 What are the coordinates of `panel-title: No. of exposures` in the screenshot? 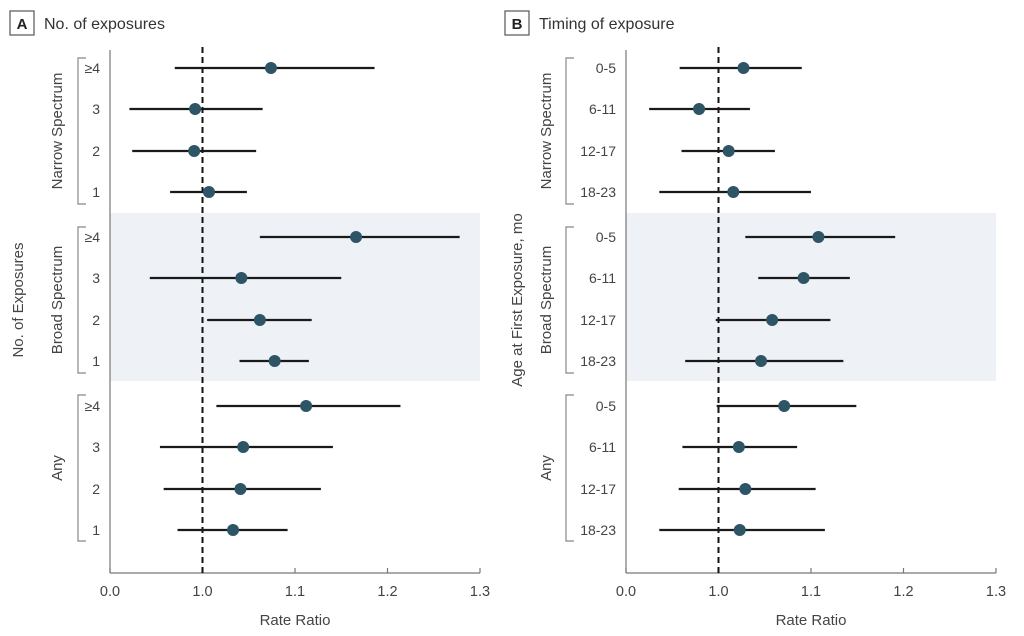 It's located at (104, 24).